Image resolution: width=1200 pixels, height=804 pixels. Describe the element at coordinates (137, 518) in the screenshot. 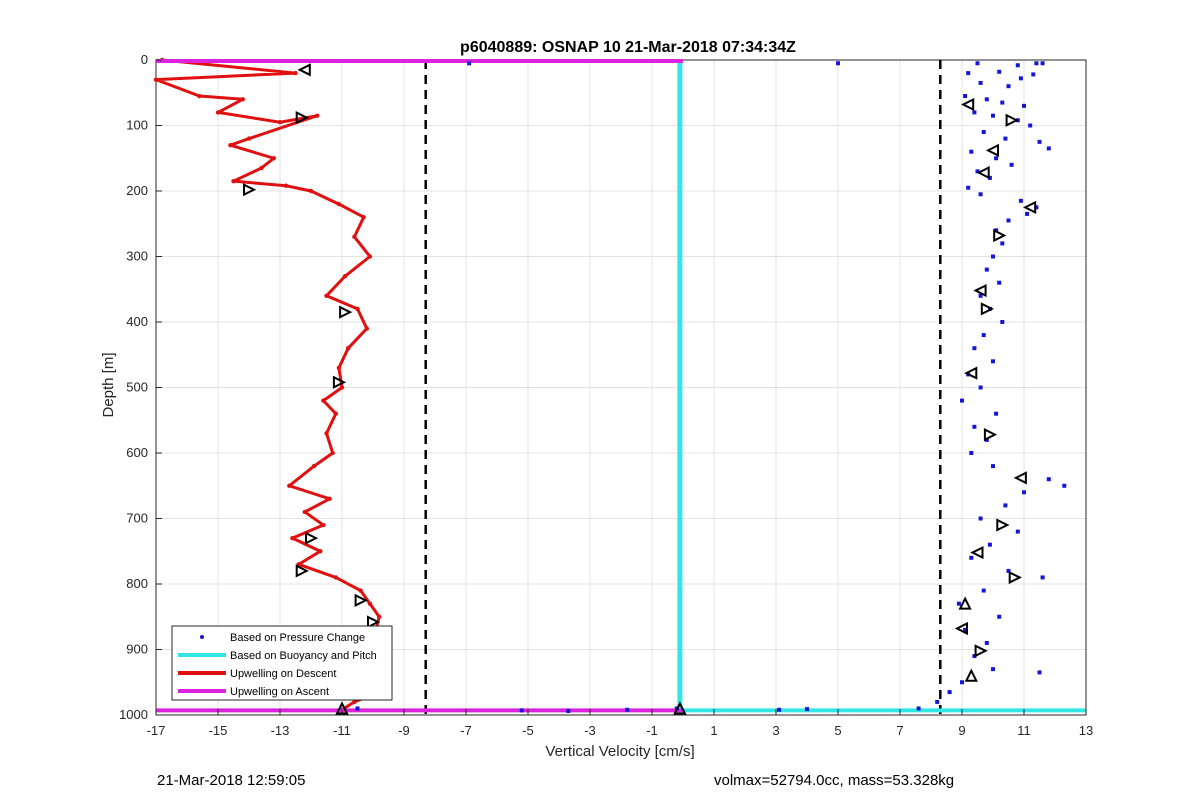

I see `y-tick-label: 700` at that location.